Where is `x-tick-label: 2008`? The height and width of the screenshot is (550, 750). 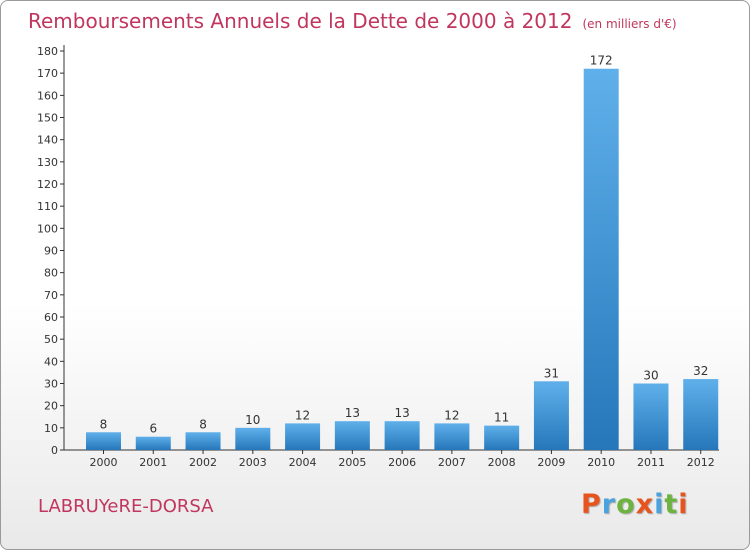 x-tick-label: 2008 is located at coordinates (502, 462).